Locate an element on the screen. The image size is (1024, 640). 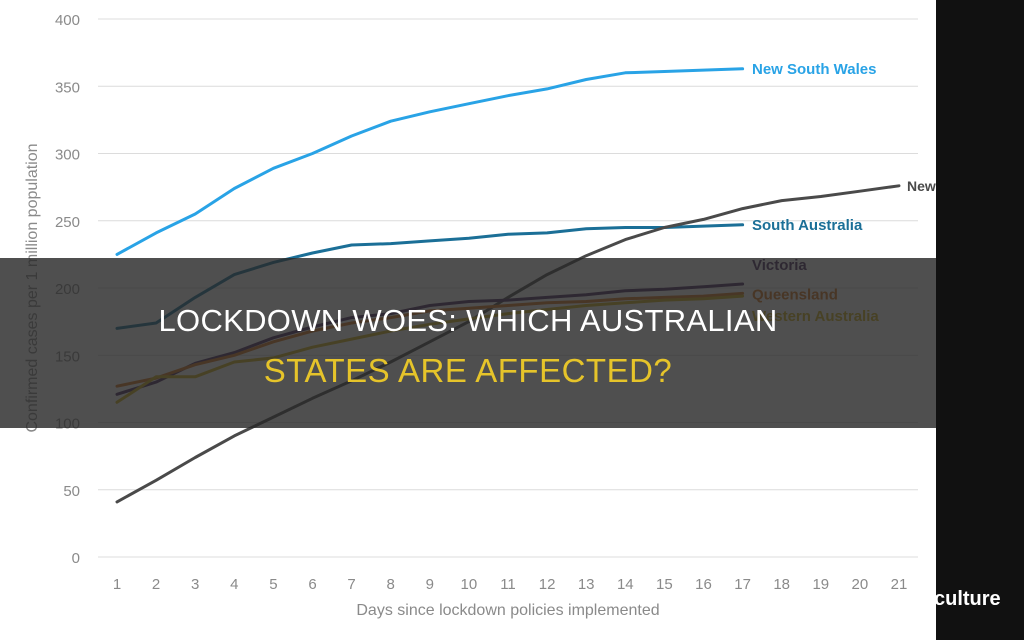
x-tick-label: 12 is located at coordinates (547, 584).